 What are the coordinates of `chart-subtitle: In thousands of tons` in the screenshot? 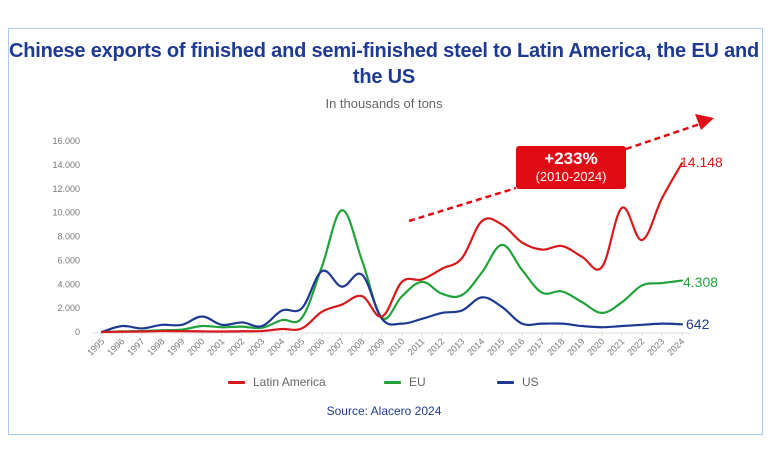 It's located at (384, 103).